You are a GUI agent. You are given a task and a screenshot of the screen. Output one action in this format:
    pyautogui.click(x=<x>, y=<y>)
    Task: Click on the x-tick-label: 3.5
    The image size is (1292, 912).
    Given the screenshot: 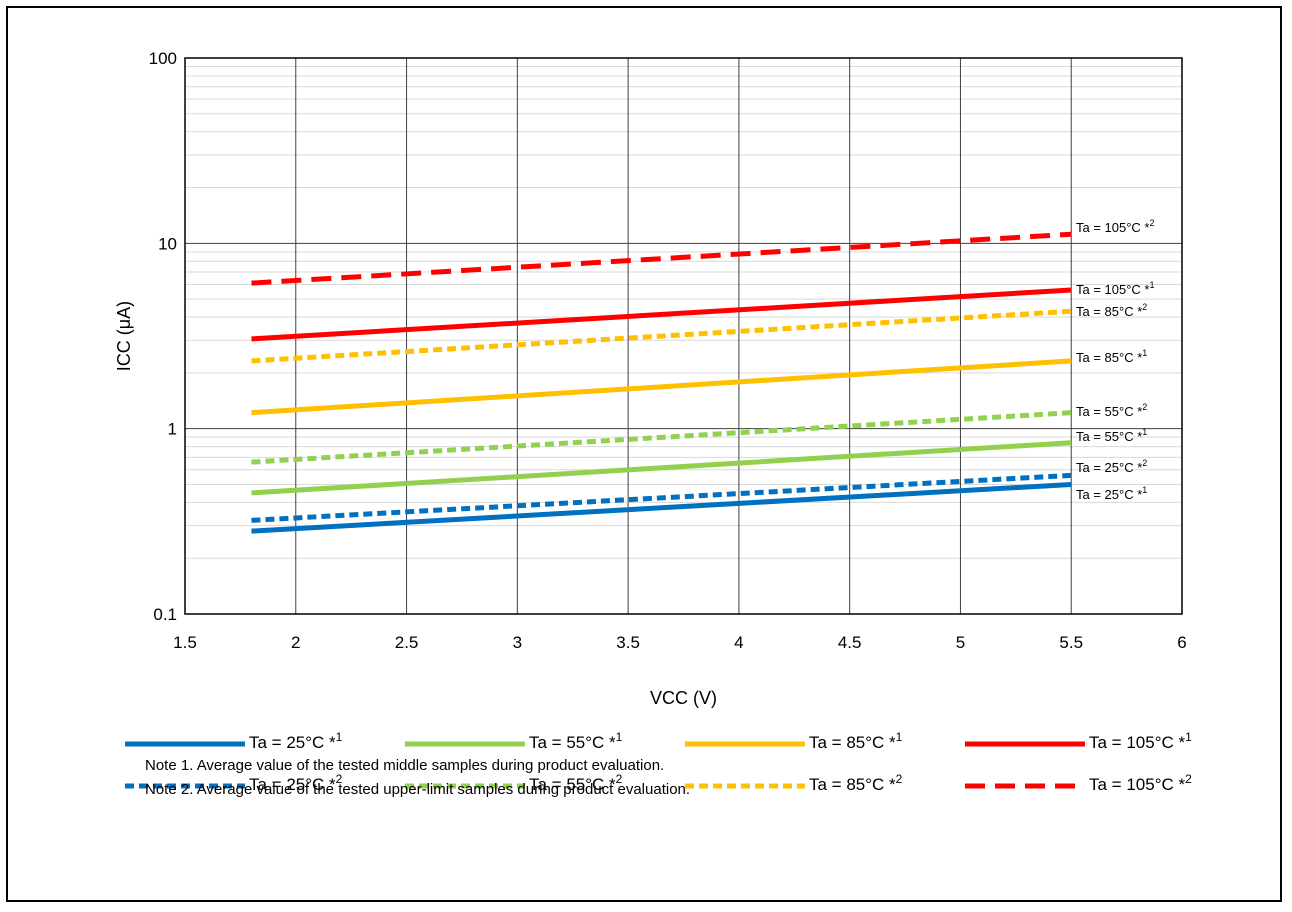 What is the action you would take?
    pyautogui.click(x=628, y=642)
    